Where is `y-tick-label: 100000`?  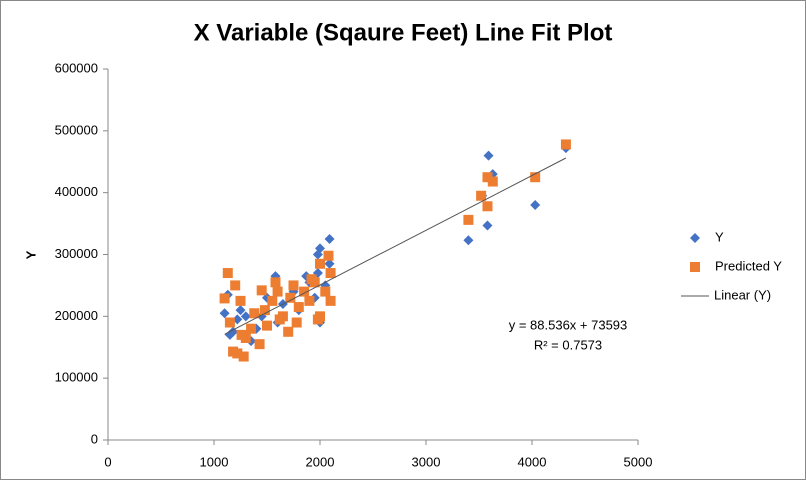 y-tick-label: 100000 is located at coordinates (76, 377).